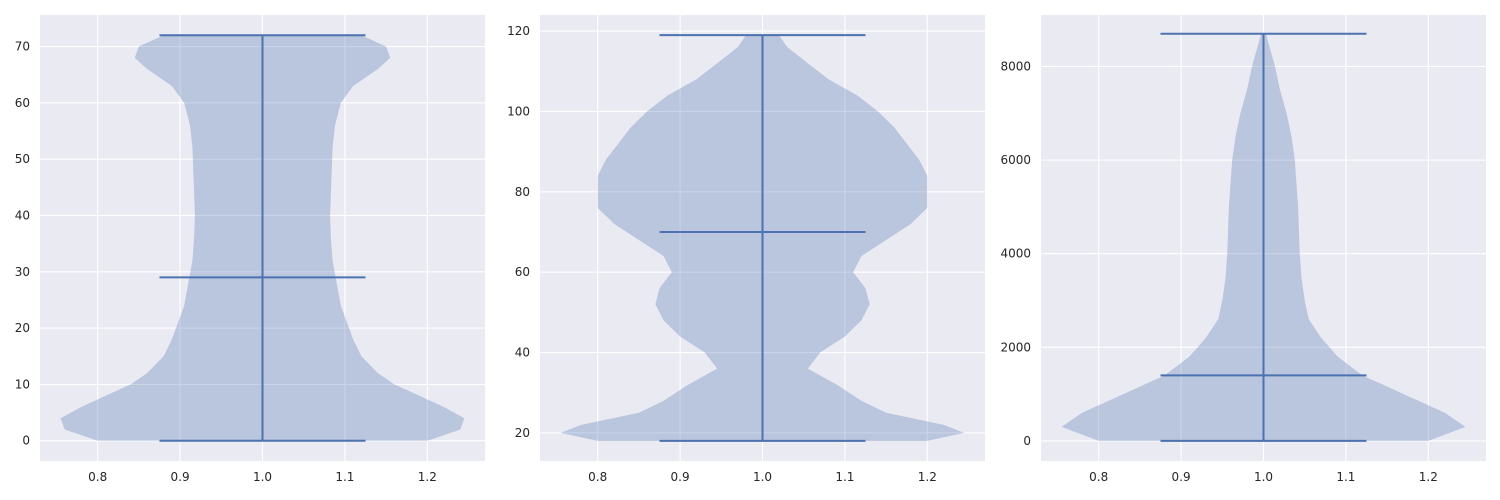 The width and height of the screenshot is (1500, 500). I want to click on y-tick-label: 6000, so click(1015, 160).